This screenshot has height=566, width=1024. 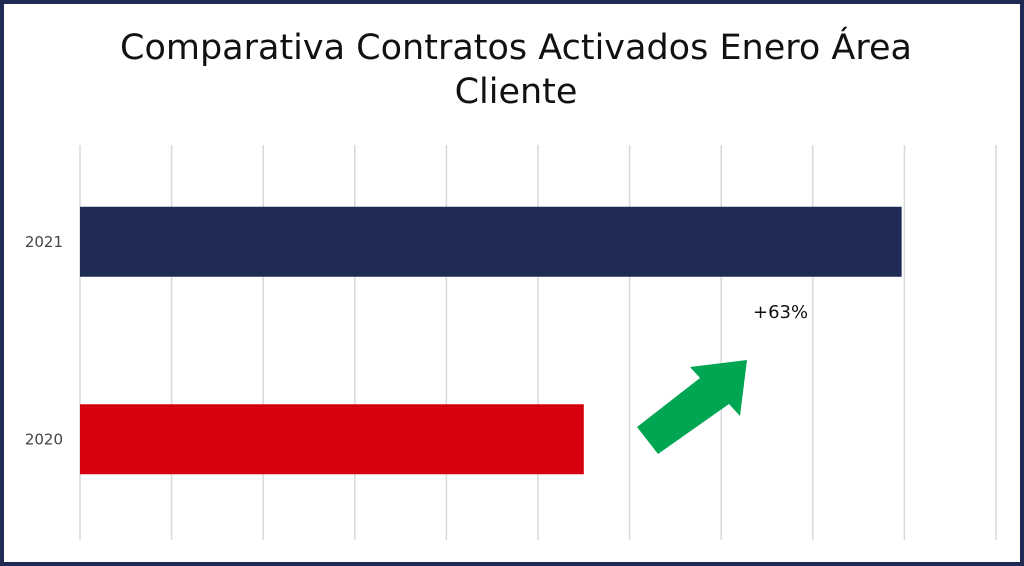 What do you see at coordinates (491, 241) in the screenshot?
I see `bar-2021` at bounding box center [491, 241].